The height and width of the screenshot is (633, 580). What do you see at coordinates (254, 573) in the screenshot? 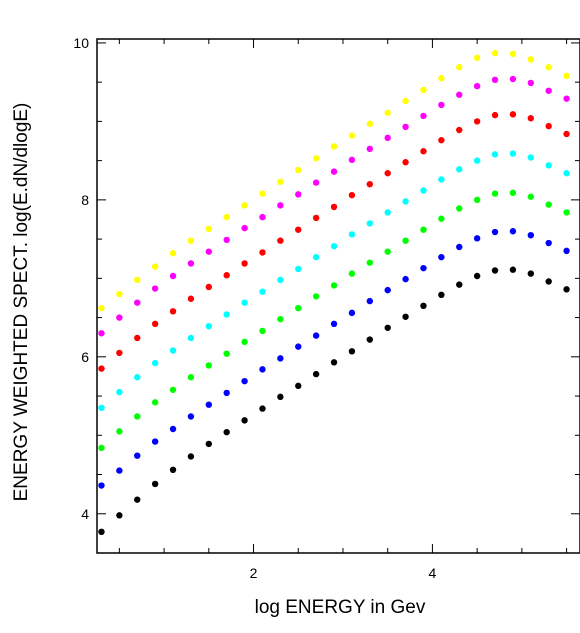
I see `x-tick-label: 2` at bounding box center [254, 573].